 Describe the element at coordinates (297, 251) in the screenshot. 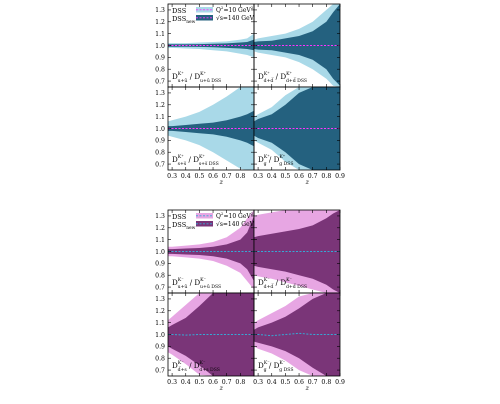

I see `panel-2: DK⁻ d+d̅ / DK⁻ d+d̅ DSS` at that location.